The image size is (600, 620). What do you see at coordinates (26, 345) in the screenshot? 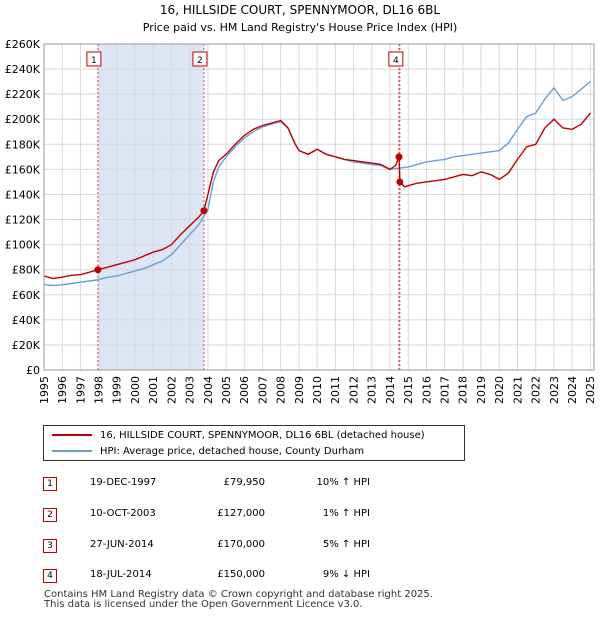
I see `y-tick-label: £20K` at bounding box center [26, 345].